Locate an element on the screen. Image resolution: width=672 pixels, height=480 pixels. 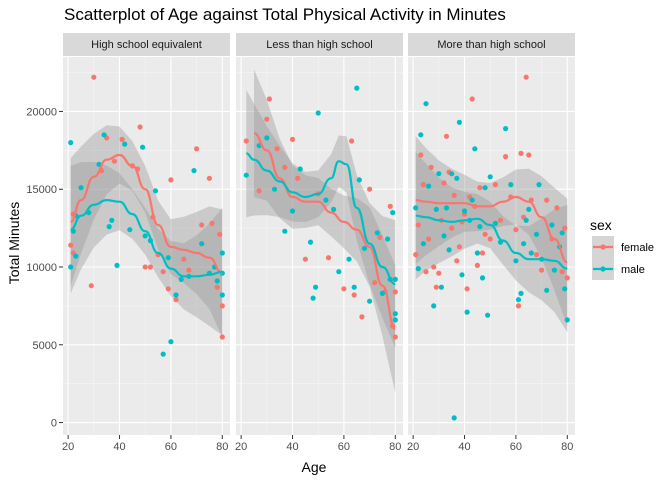
y-tick-label: 5000 is located at coordinates (45, 346).